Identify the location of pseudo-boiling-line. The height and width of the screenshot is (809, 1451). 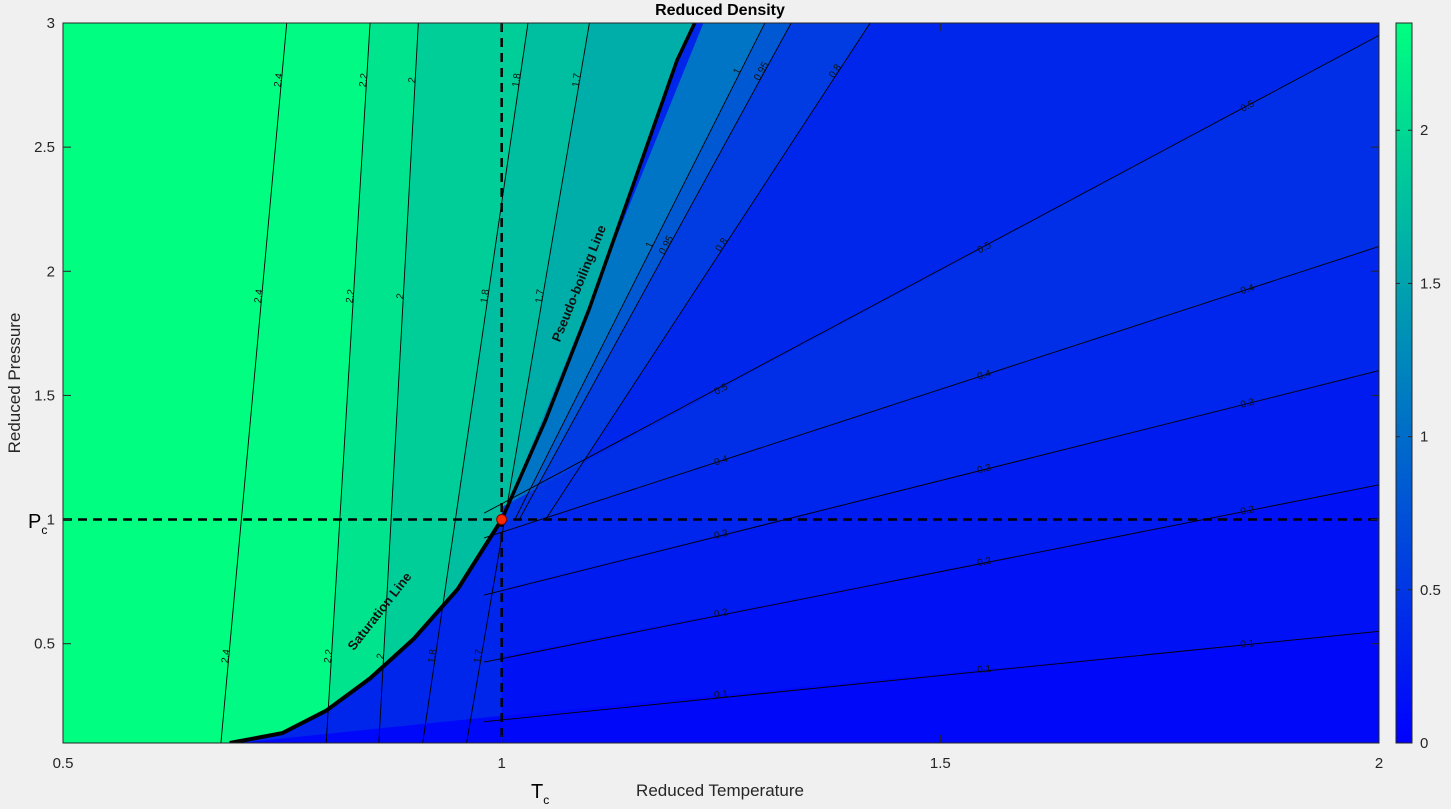
(598, 272).